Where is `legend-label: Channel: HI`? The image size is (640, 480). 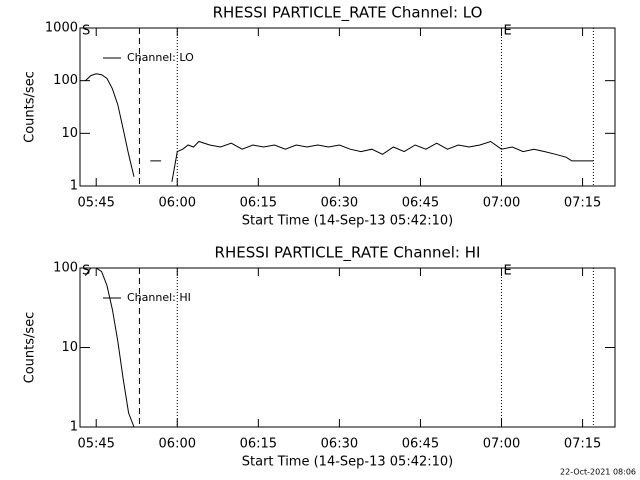 legend-label: Channel: HI is located at coordinates (159, 297).